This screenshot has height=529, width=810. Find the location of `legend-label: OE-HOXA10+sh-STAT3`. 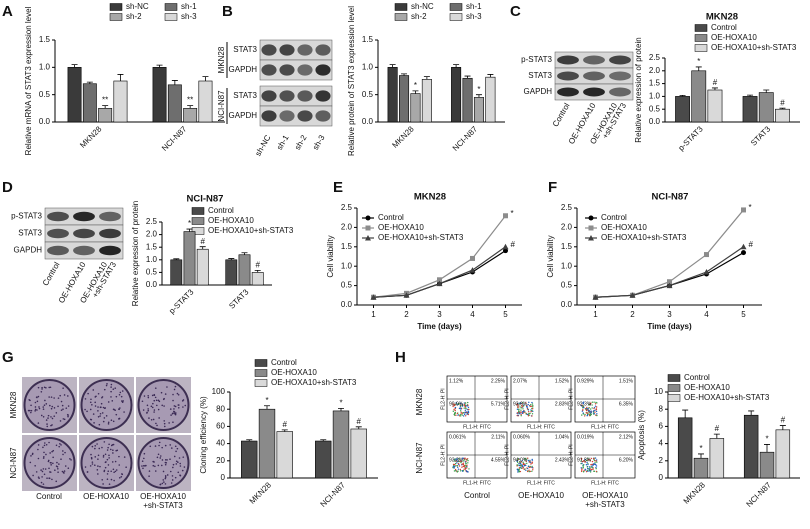

legend-label: OE-HOXA10+sh-STAT3 is located at coordinates (727, 397).